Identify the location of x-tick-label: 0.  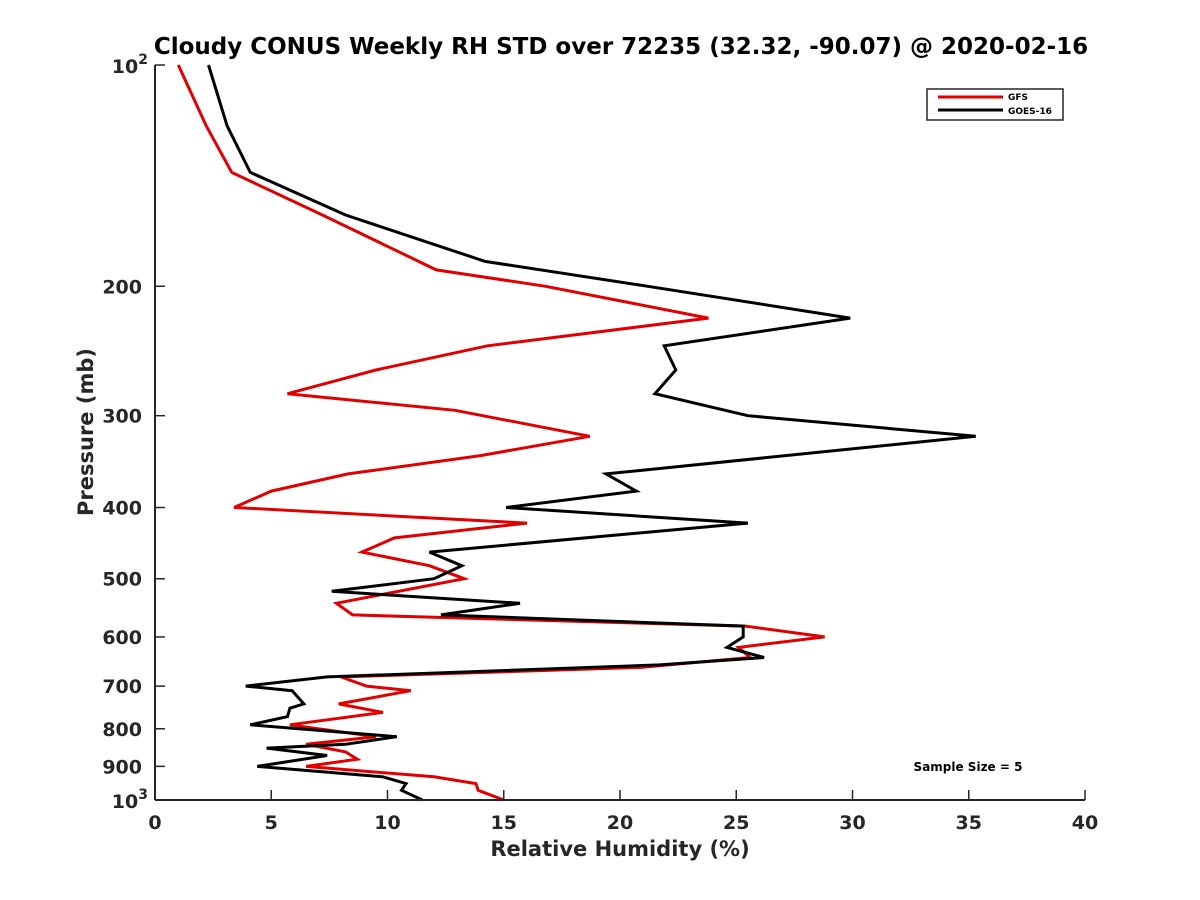
(154, 823).